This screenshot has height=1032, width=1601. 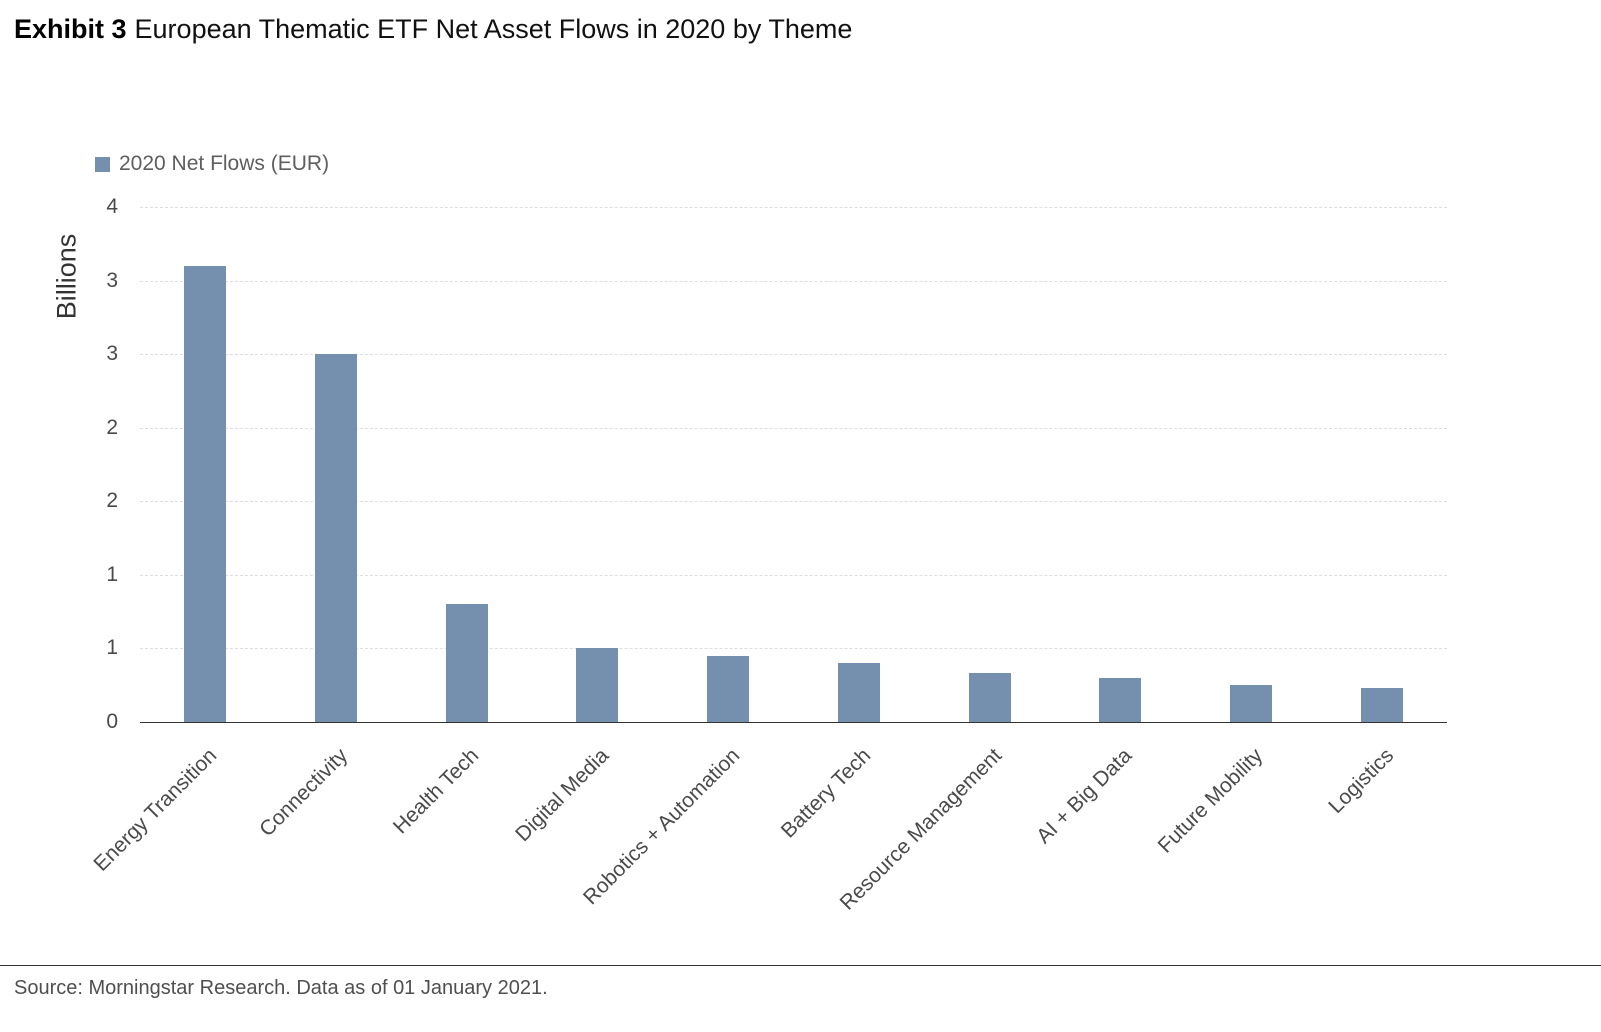 I want to click on y-tick-label: 4, so click(x=112, y=206).